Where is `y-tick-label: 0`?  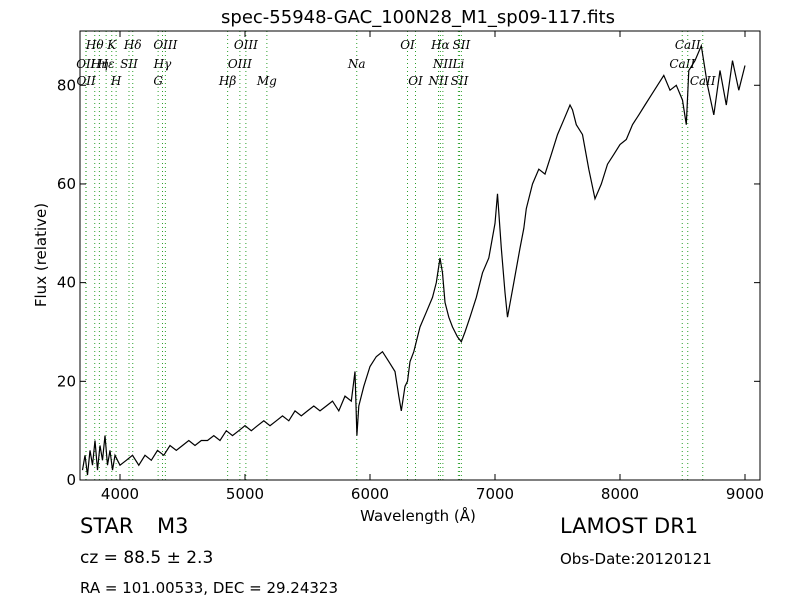
y-tick-label: 0 is located at coordinates (71, 480).